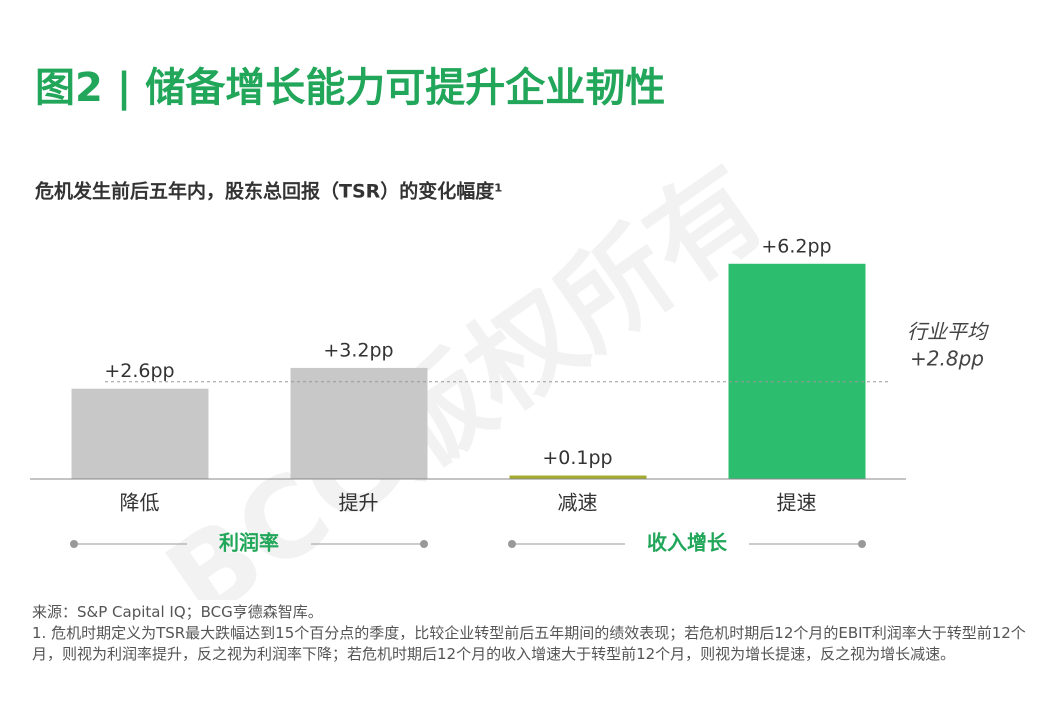 The height and width of the screenshot is (720, 1048). Describe the element at coordinates (948, 332) in the screenshot. I see `reference-label: 行业平均` at that location.